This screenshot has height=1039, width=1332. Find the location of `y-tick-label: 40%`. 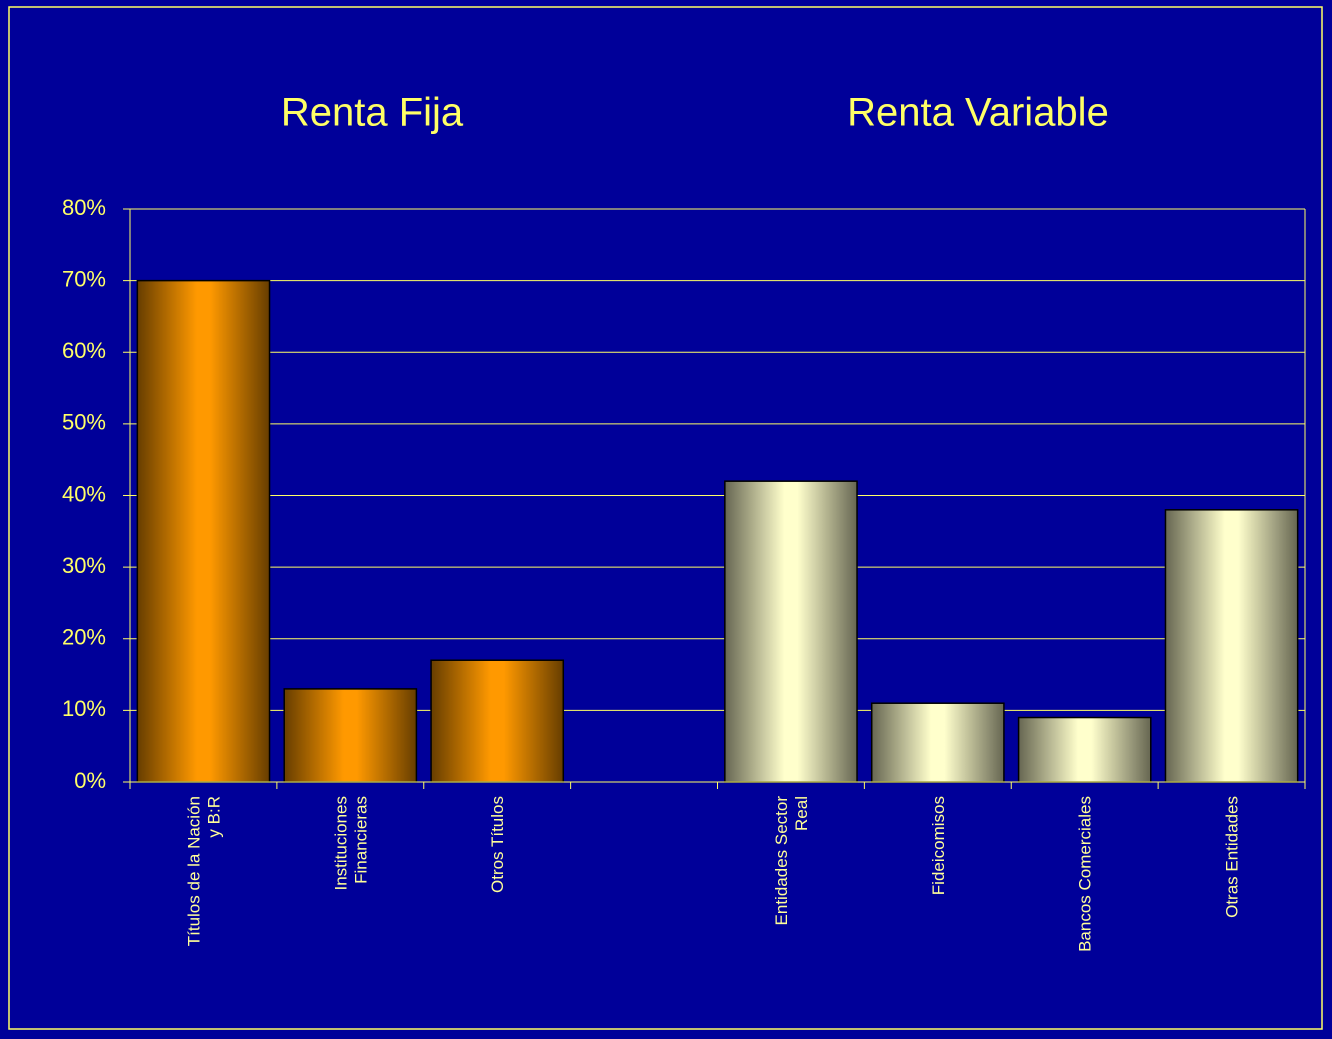

y-tick-label: 40% is located at coordinates (84, 493).